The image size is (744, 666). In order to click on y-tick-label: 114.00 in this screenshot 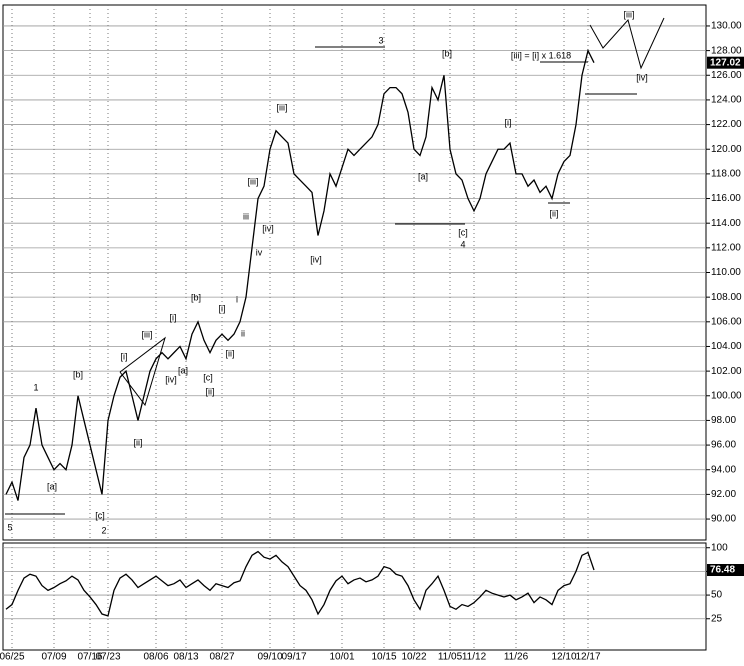, I will do `click(726, 223)`.